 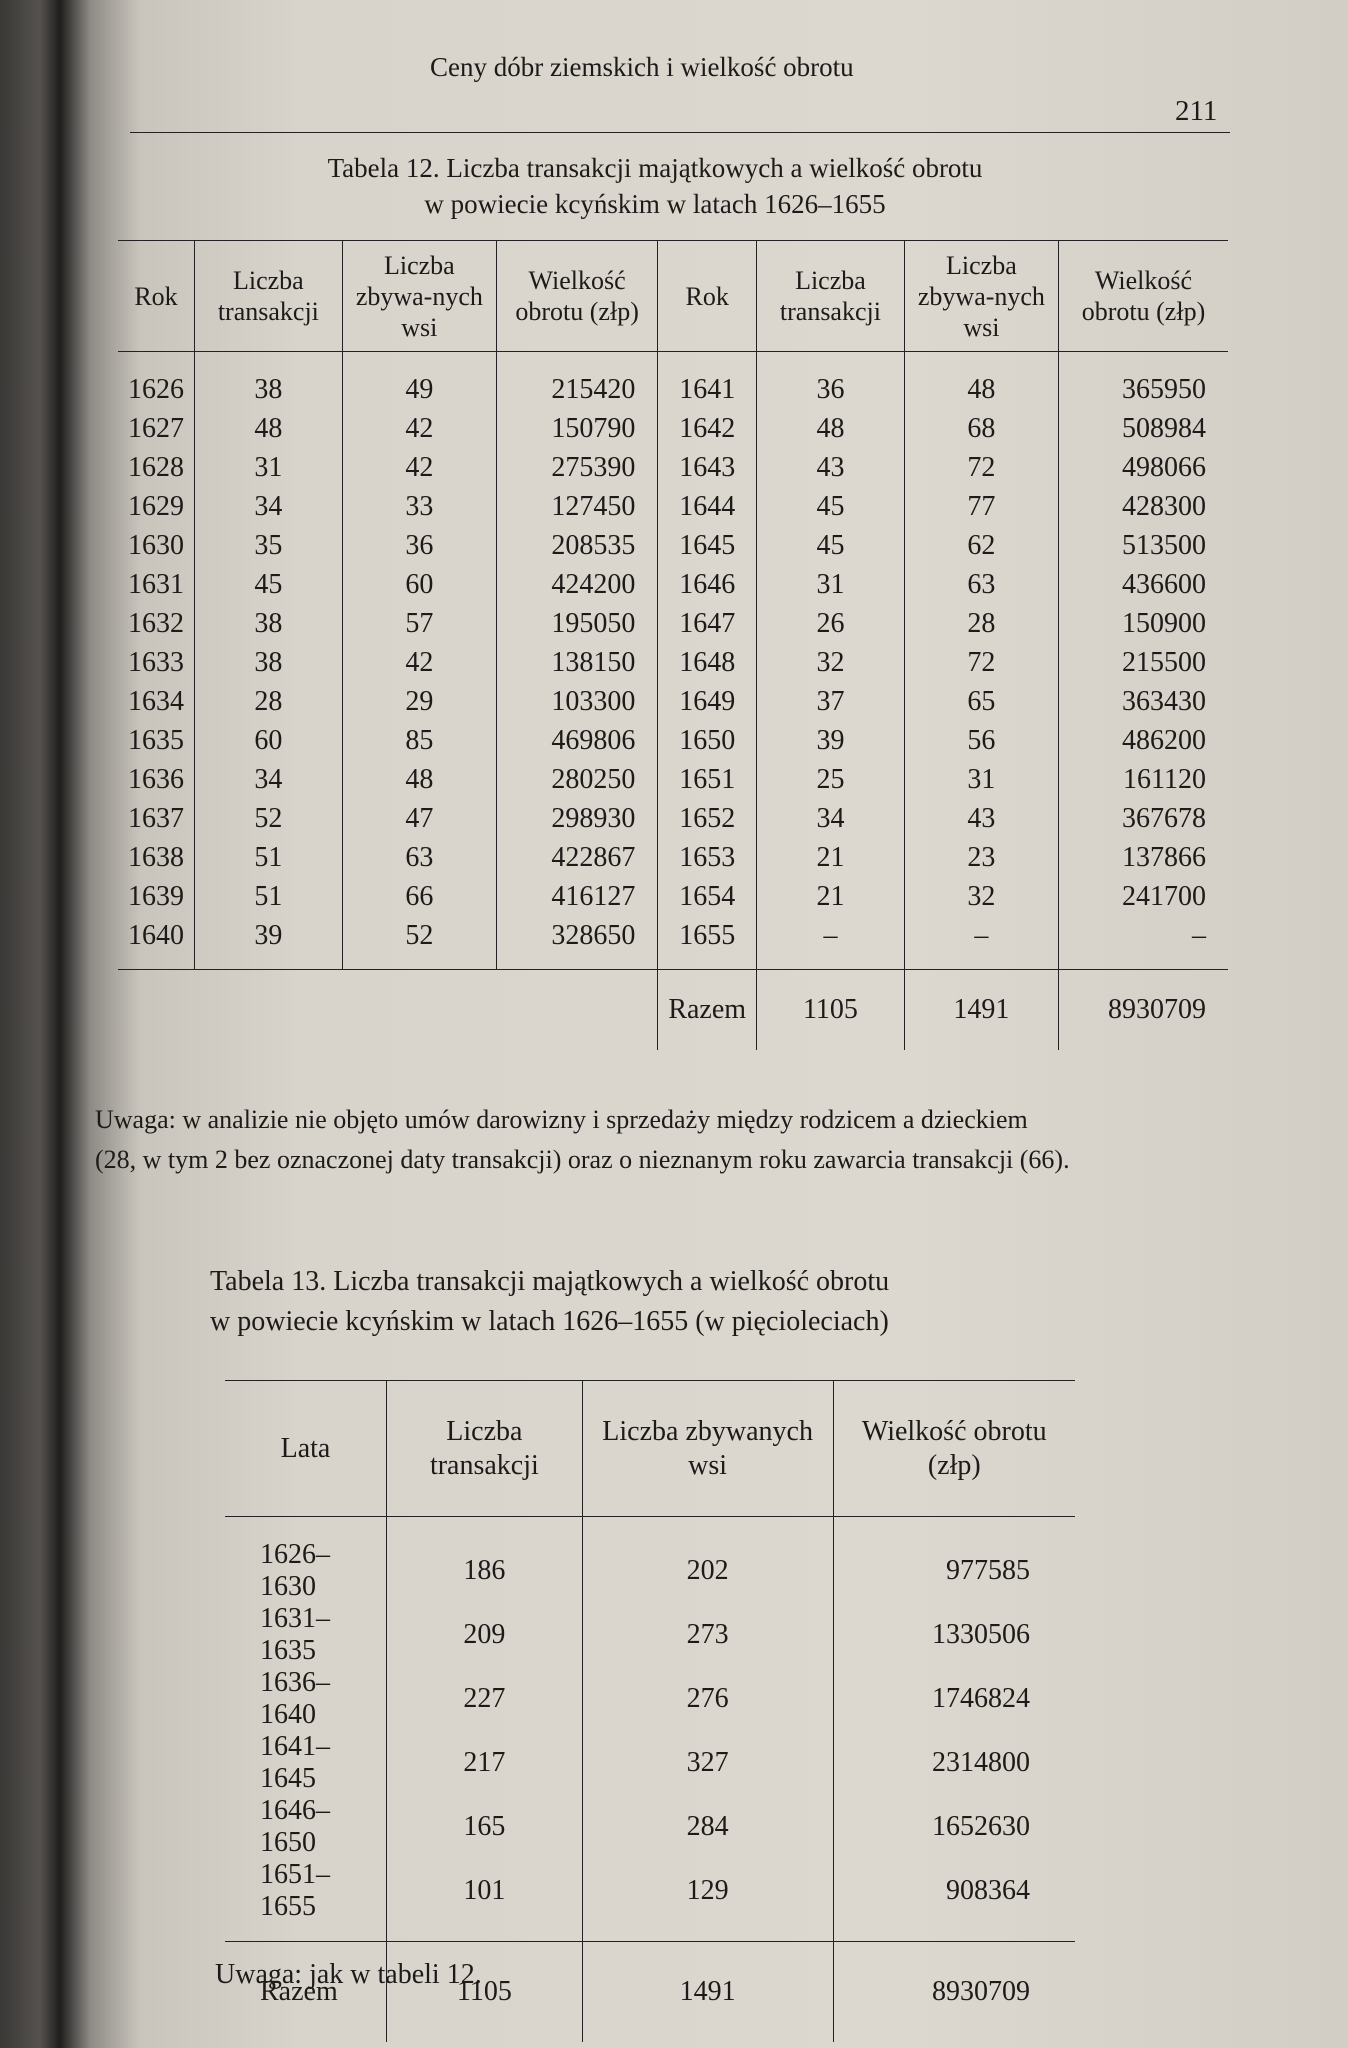 What do you see at coordinates (1143, 779) in the screenshot?
I see `table-cell: 161120` at bounding box center [1143, 779].